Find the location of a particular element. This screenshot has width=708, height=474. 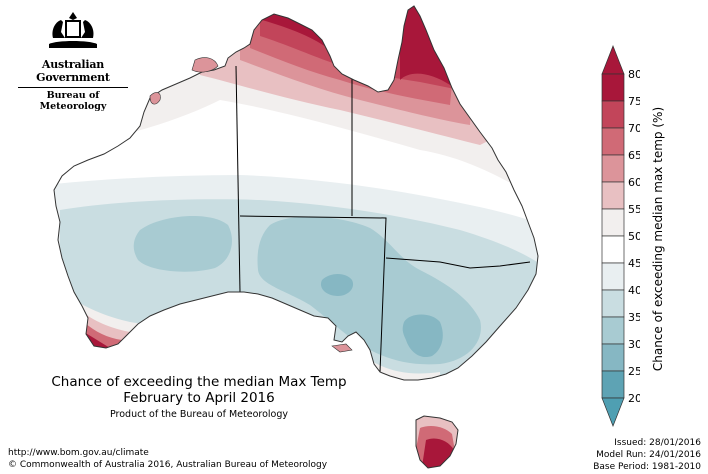

legend-tick-label: 60 is located at coordinates (634, 182).